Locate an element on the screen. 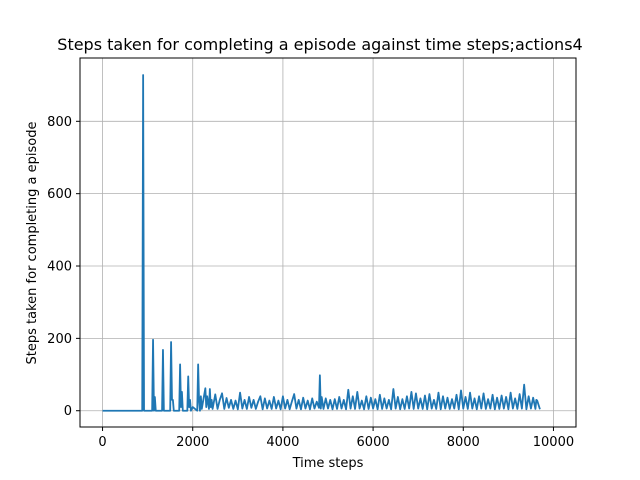  x-tick-label: 10000 is located at coordinates (553, 442).